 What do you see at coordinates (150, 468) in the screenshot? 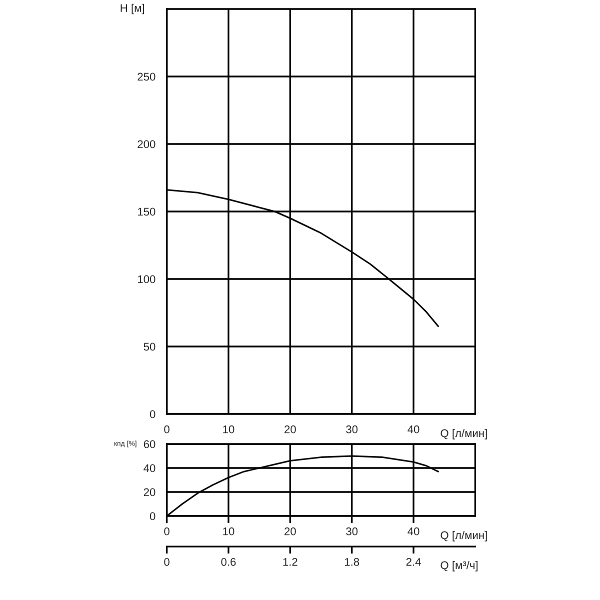
I see `y-tick-label: 40` at bounding box center [150, 468].